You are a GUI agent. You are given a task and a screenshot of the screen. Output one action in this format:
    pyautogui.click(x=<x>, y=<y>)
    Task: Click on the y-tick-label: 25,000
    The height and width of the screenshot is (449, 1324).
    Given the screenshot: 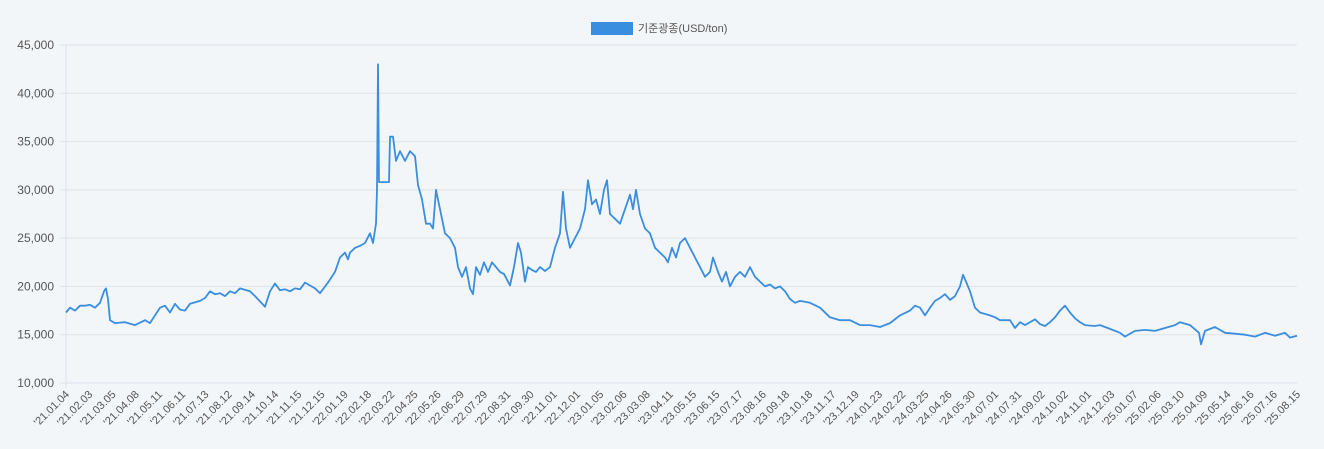 What is the action you would take?
    pyautogui.click(x=35, y=238)
    